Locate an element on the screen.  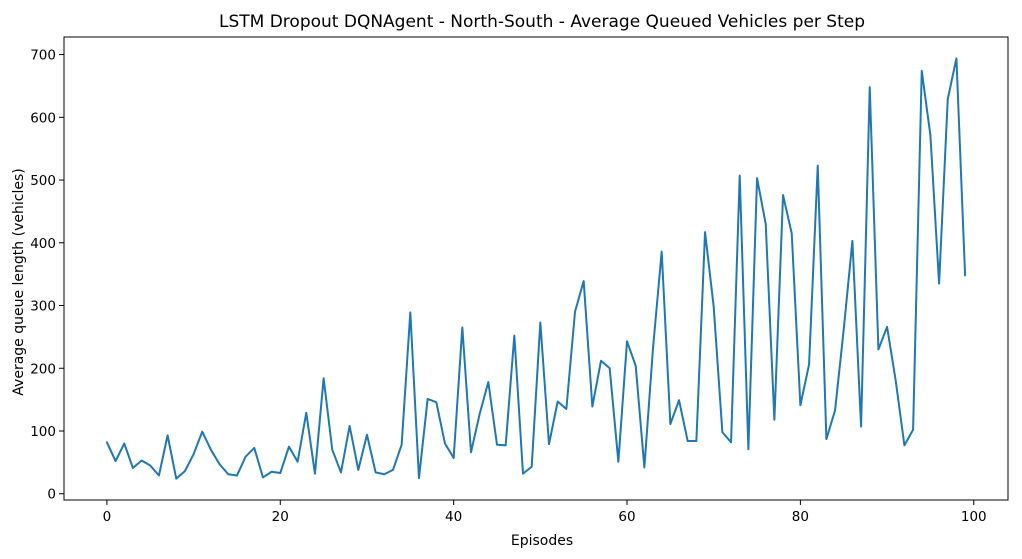
y-tick-label: 400 is located at coordinates (43, 244).